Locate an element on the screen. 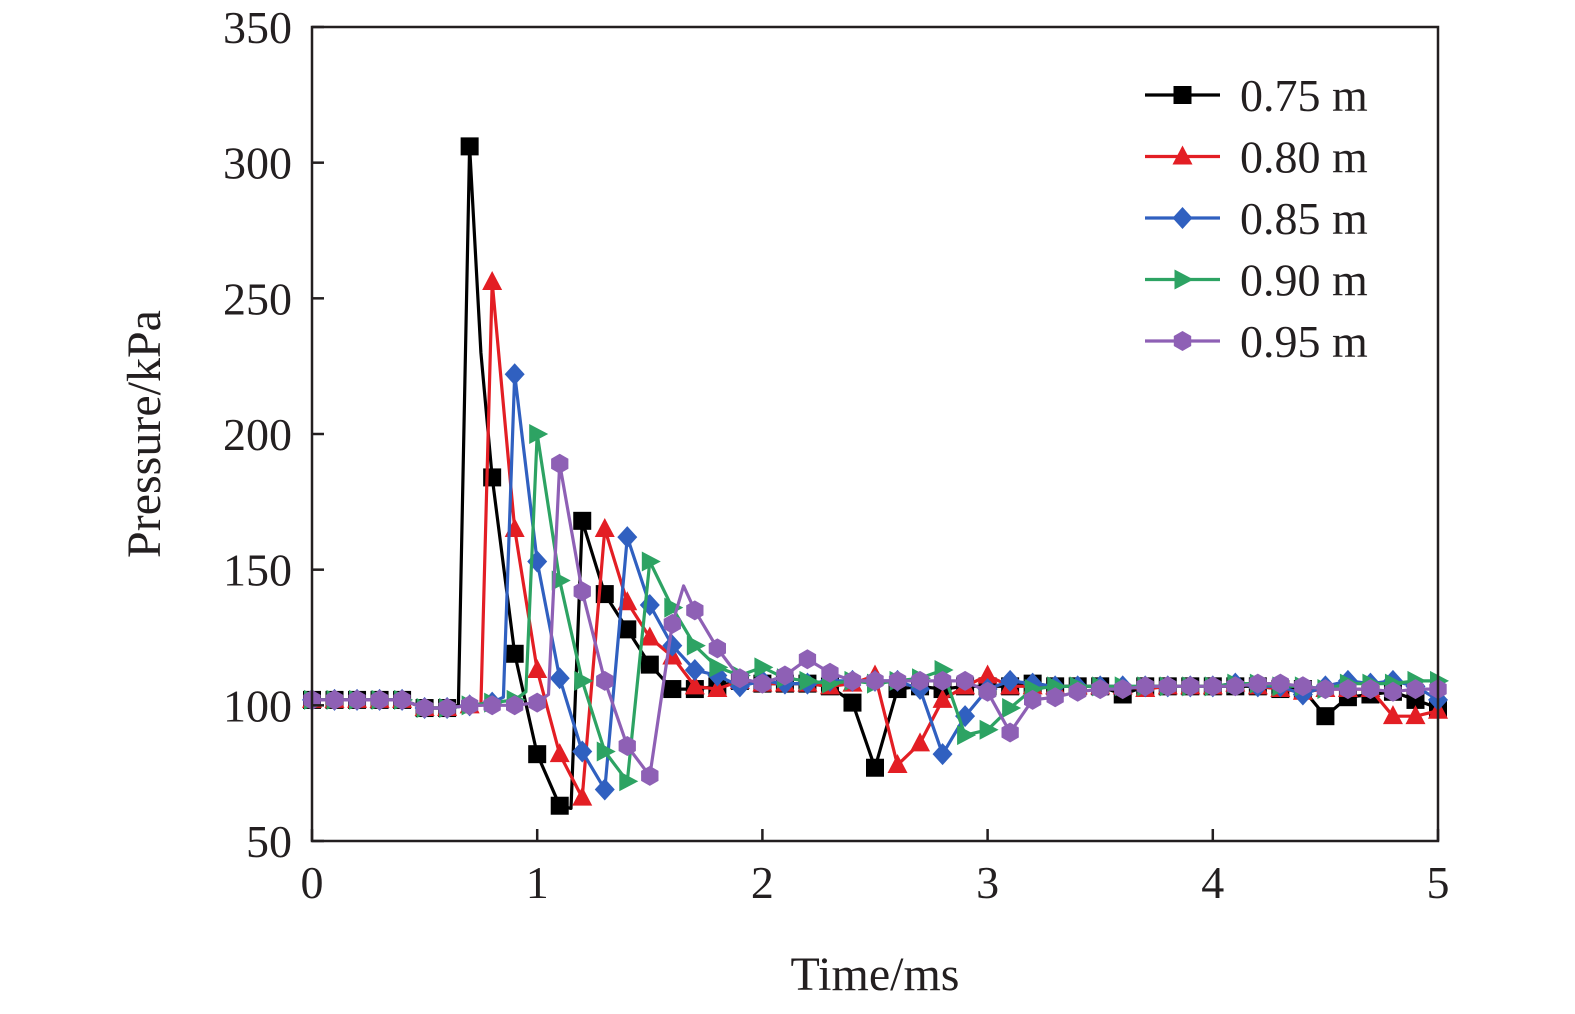  x-tick-label: 3 is located at coordinates (987, 882).